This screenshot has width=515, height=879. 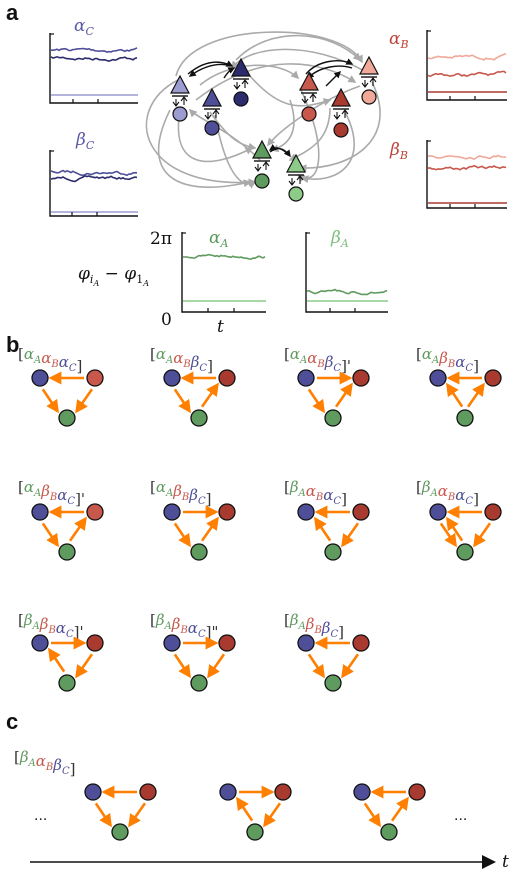 I want to click on motif-3-arrow-c-to-a, so click(x=316, y=401).